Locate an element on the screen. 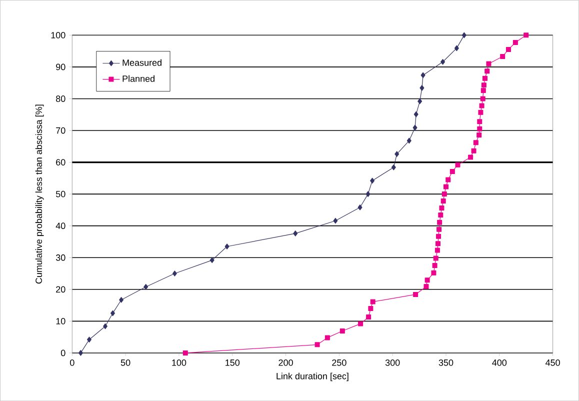 This screenshot has width=579, height=401. x-tick-label: 150 is located at coordinates (233, 362).